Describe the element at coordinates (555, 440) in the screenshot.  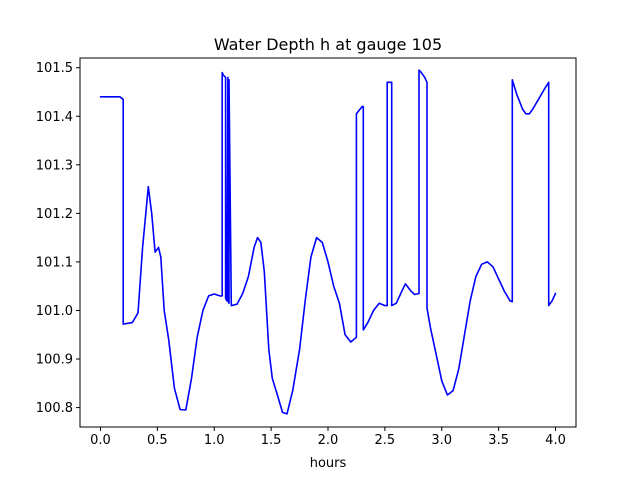
I see `x-tick-label: 4.0` at that location.